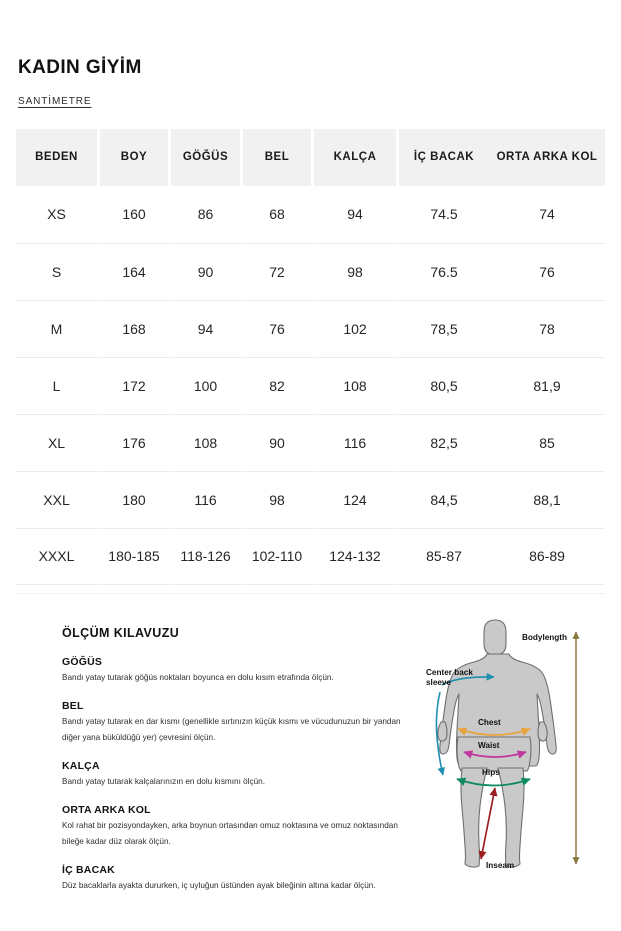  Describe the element at coordinates (278, 214) in the screenshot. I see `cell-bel: 68` at that location.